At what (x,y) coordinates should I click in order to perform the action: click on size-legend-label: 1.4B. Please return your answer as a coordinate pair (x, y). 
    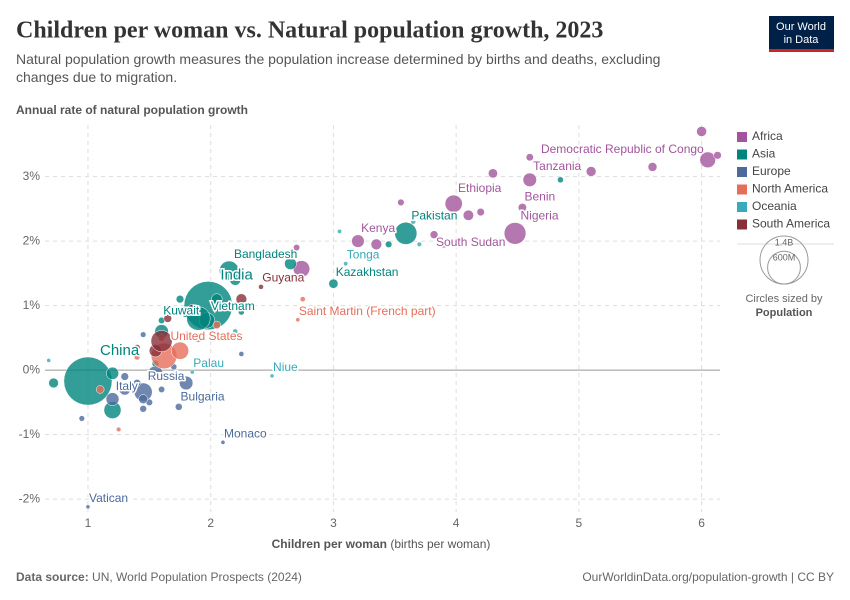
    Looking at the image, I should click on (784, 242).